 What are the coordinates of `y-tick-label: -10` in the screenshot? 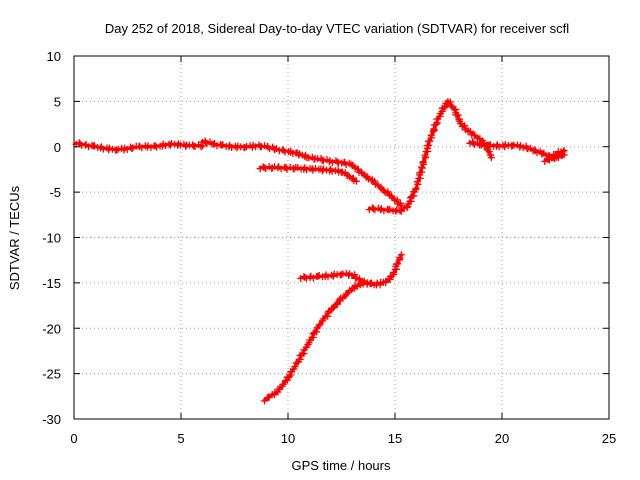 It's located at (51, 238).